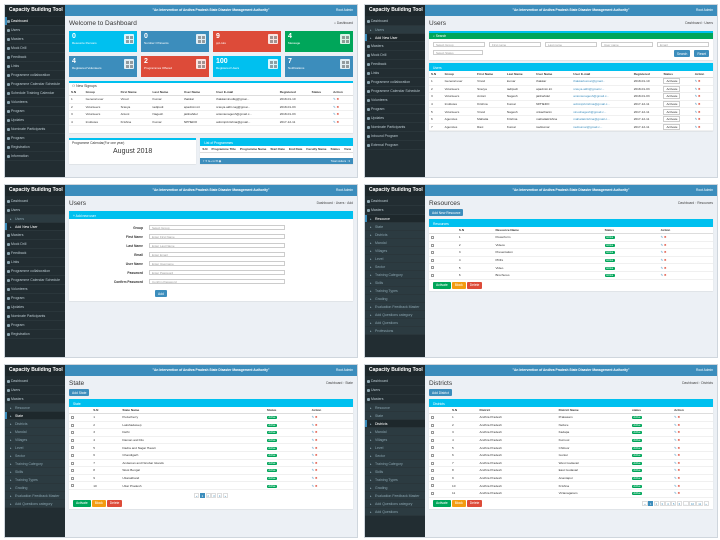  I want to click on page-link: 3, so click(214, 495).